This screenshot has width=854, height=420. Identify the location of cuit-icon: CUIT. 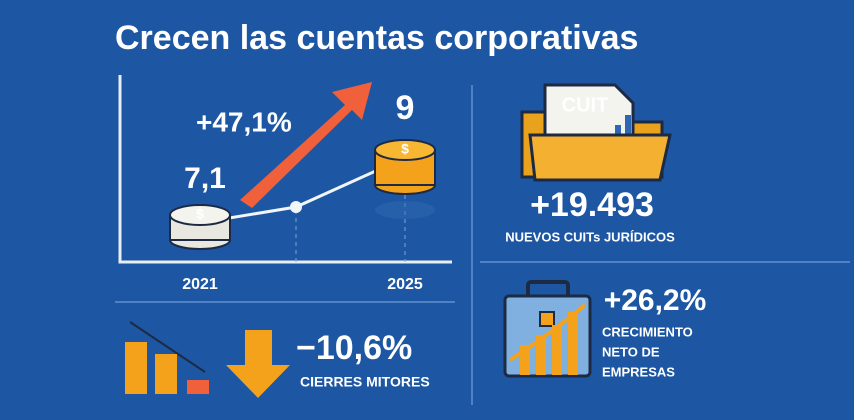
(596, 132).